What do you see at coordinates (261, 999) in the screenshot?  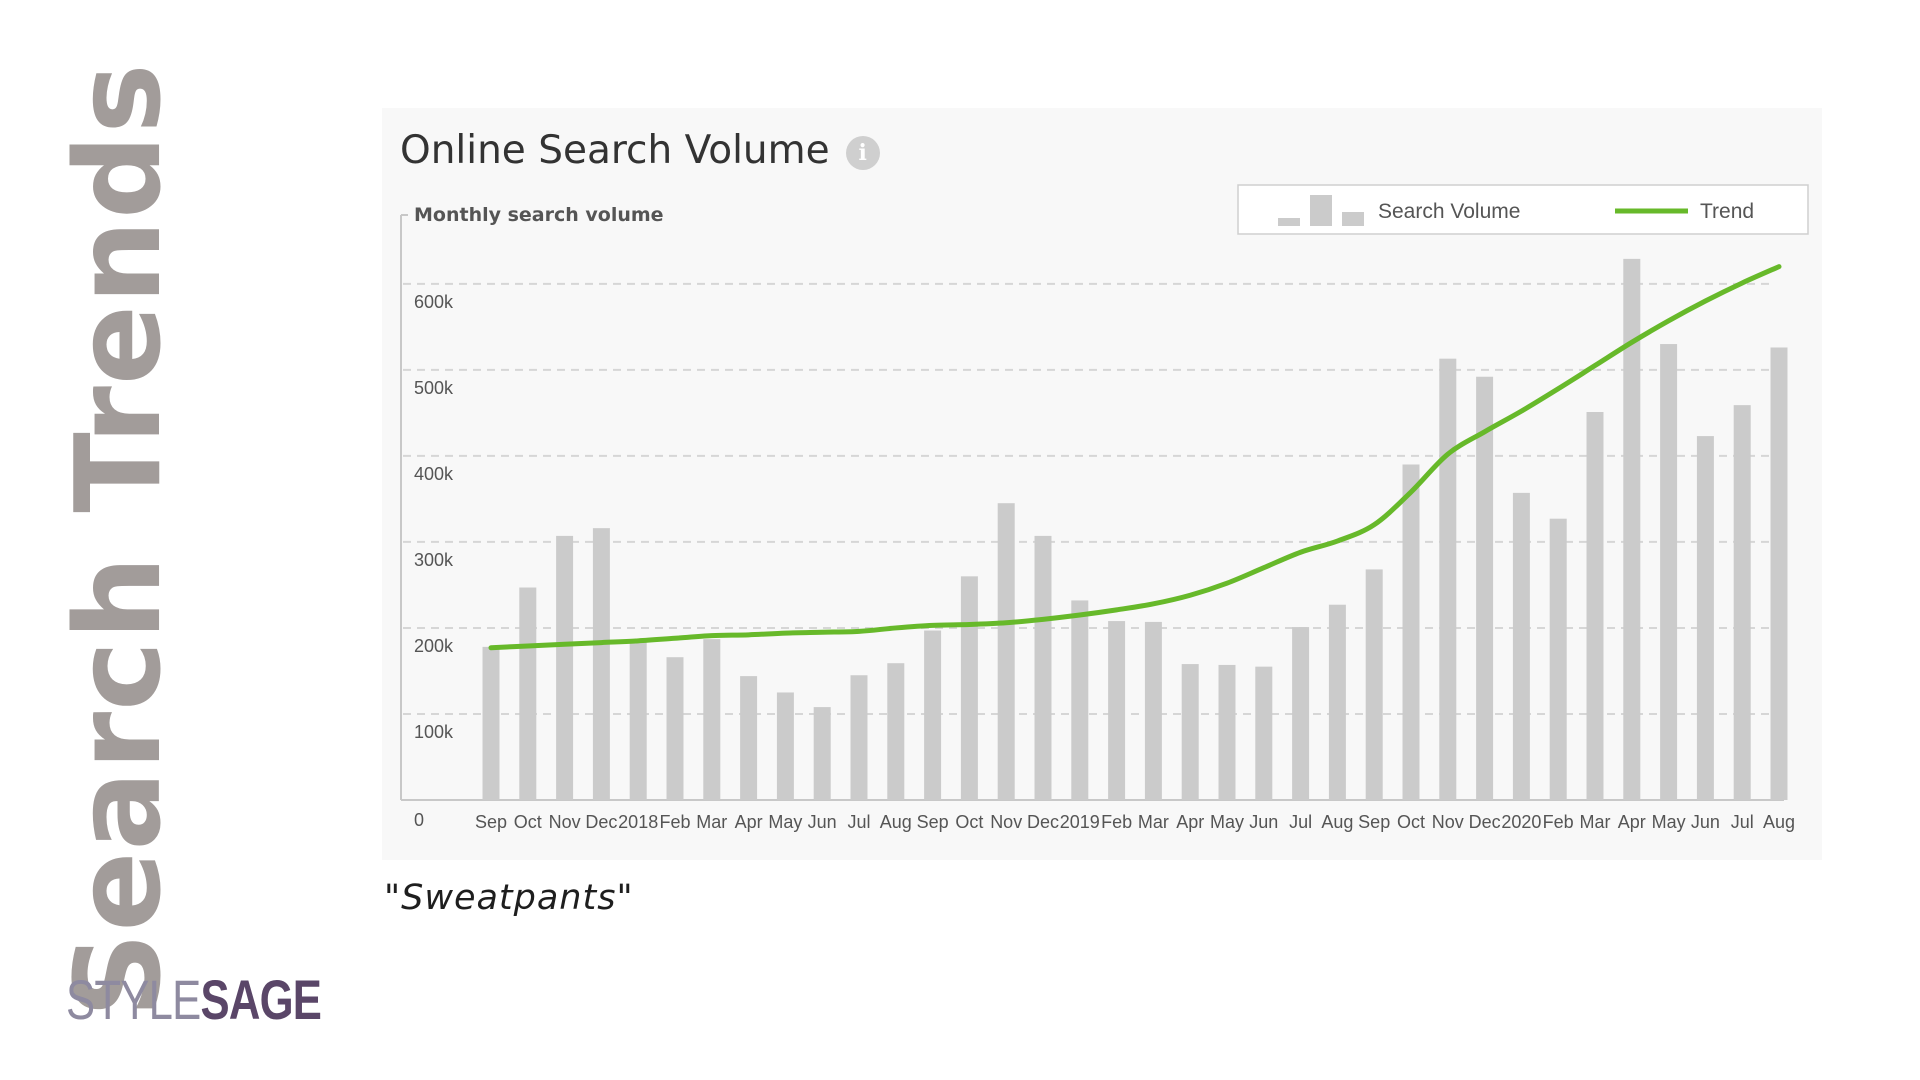 I see `logo-sage-text: SAGE` at bounding box center [261, 999].